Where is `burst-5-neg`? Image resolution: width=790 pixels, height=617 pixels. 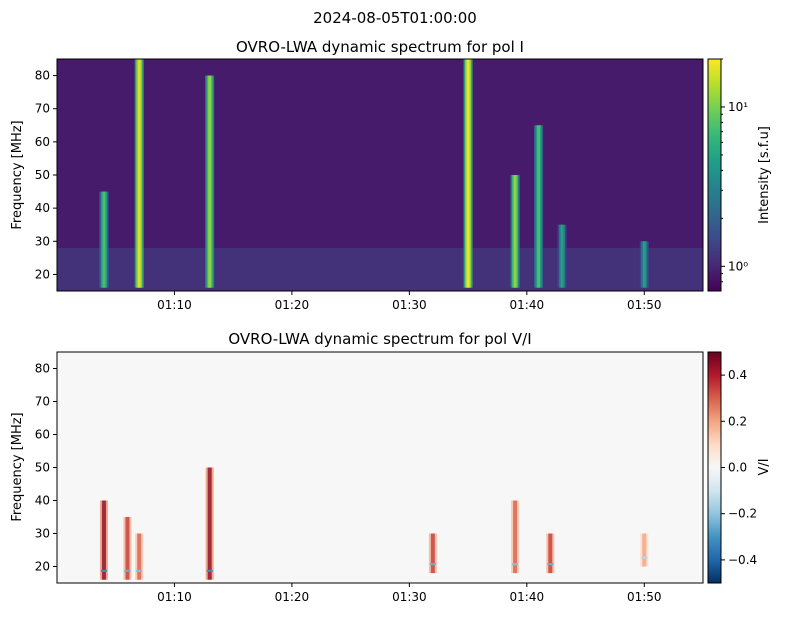
burst-5-neg is located at coordinates (515, 564).